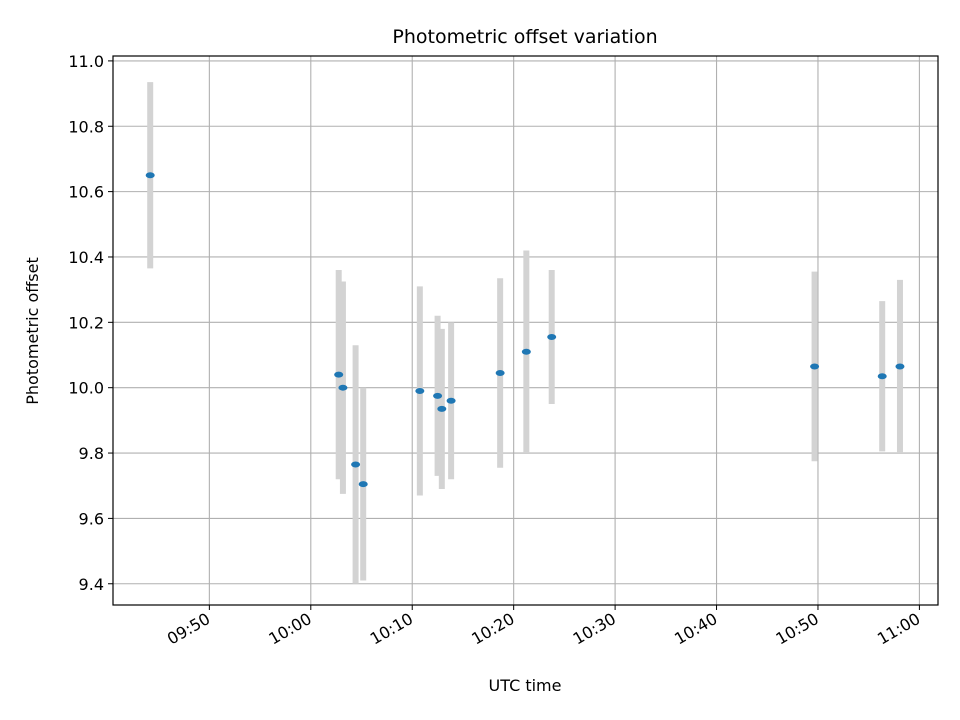 This screenshot has width=960, height=720. Describe the element at coordinates (524, 37) in the screenshot. I see `chart-title: Photometric offset variation` at that location.